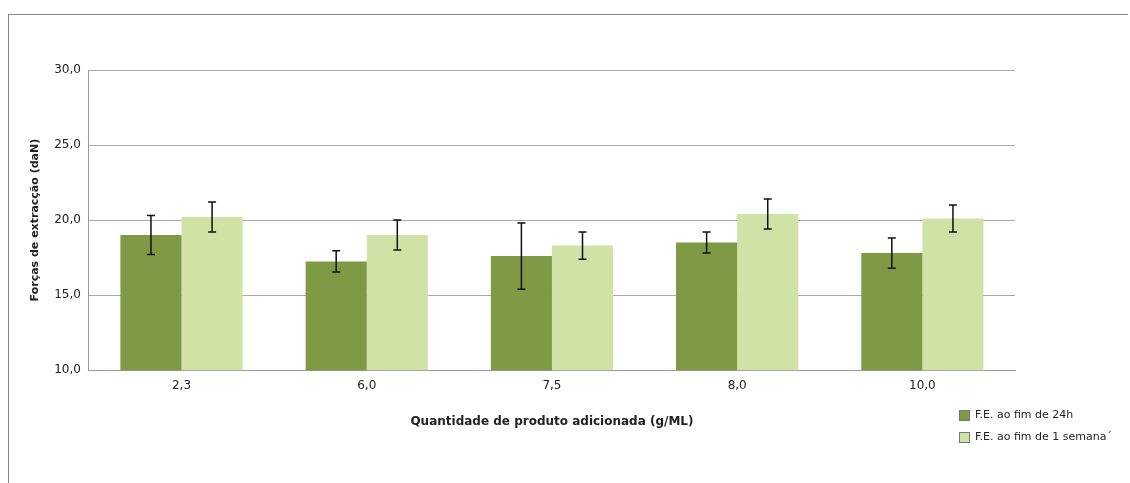 The height and width of the screenshot is (483, 1130). What do you see at coordinates (1043, 437) in the screenshot?
I see `legend-label: F.E. ao fim de 1 semana´` at bounding box center [1043, 437].